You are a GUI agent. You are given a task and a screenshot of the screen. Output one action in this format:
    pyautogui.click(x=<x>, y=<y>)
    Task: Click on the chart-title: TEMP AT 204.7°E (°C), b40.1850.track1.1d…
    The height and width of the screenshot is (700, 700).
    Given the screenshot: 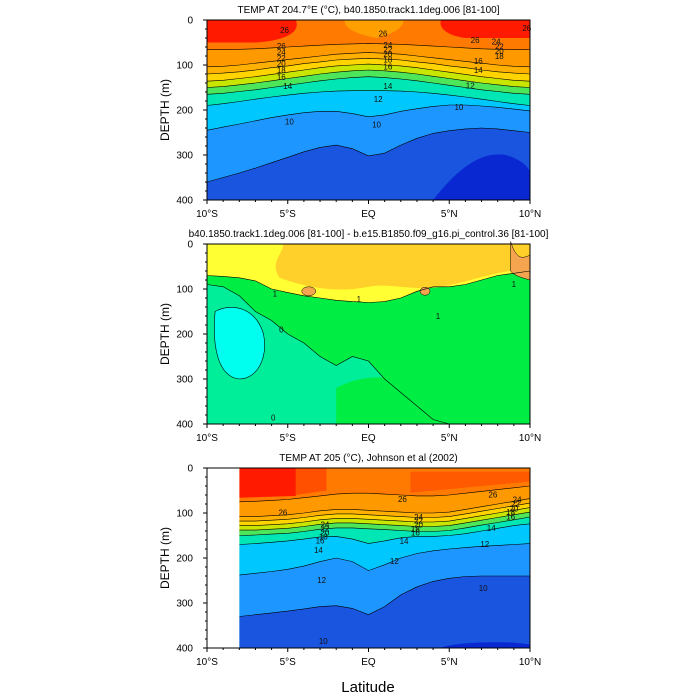 What is the action you would take?
    pyautogui.click(x=368, y=10)
    